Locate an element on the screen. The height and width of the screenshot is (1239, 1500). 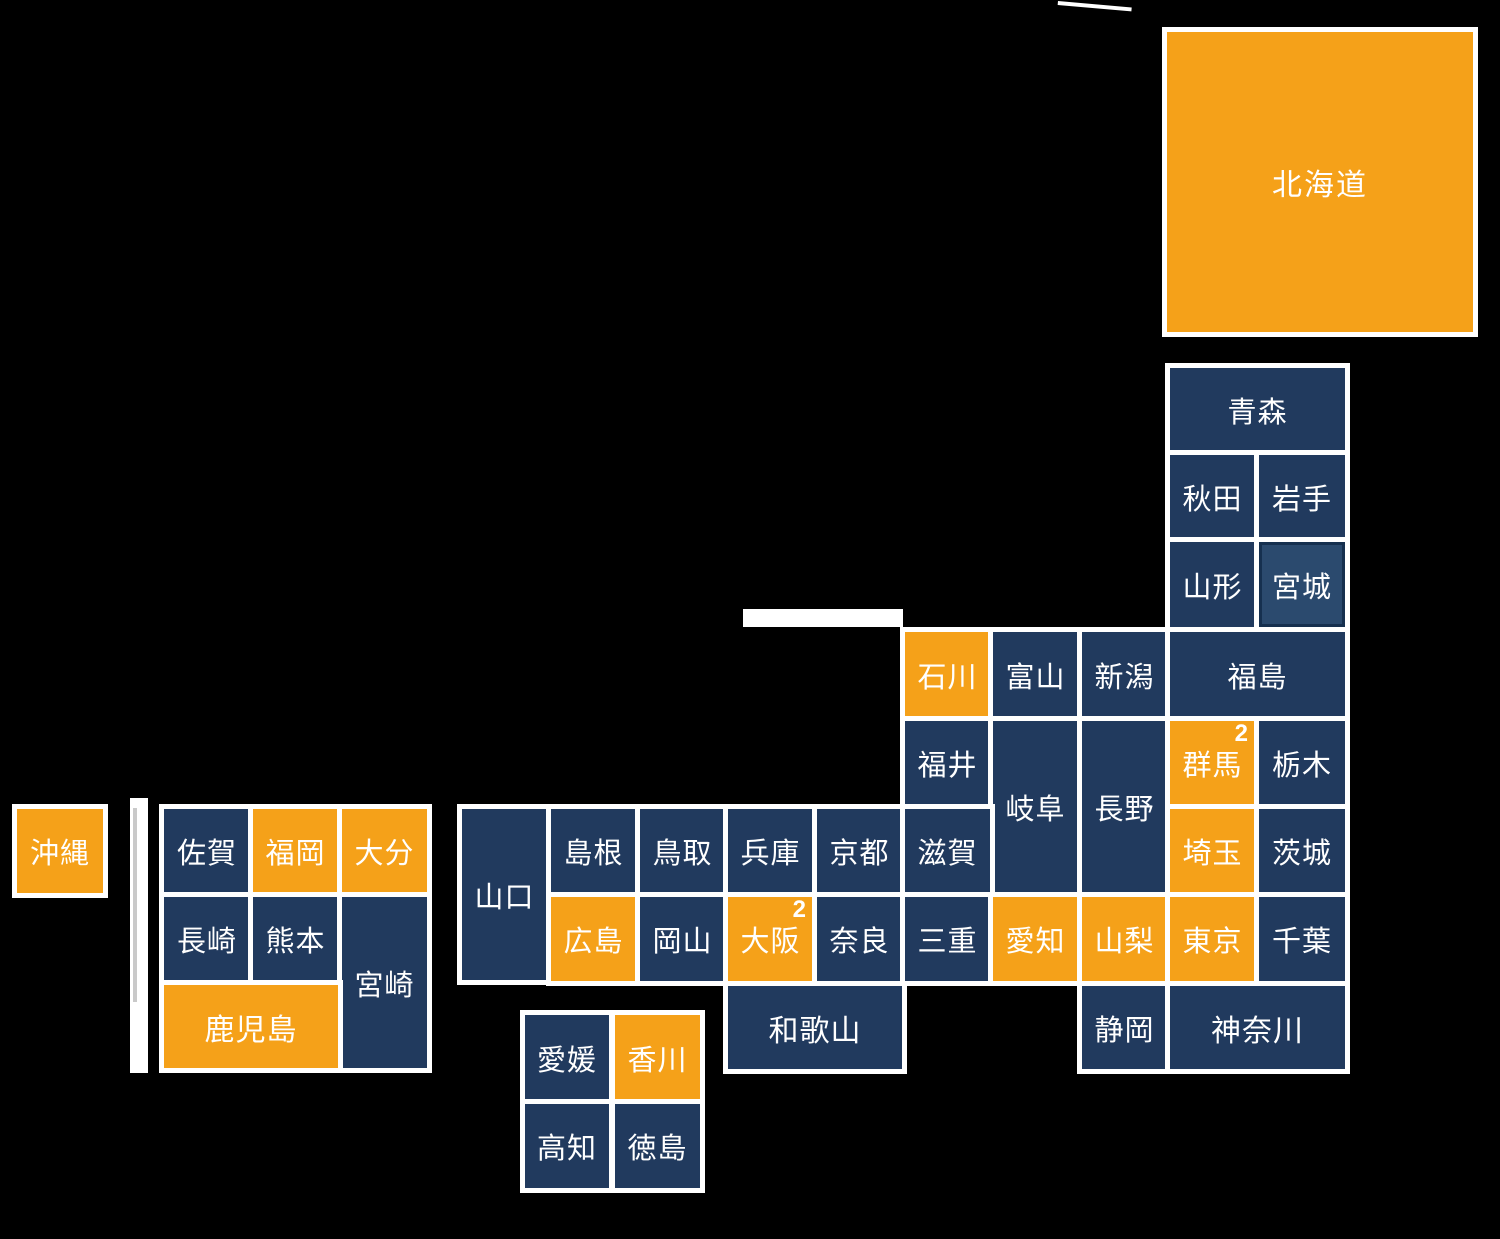
tile-label: 宮城 is located at coordinates (1301, 587).